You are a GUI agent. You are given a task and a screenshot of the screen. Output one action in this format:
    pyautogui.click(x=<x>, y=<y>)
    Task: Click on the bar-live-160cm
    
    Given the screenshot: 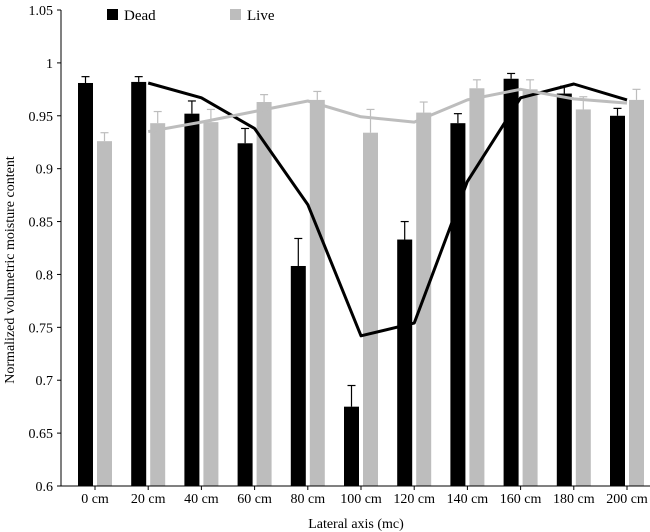 What is the action you would take?
    pyautogui.click(x=530, y=287)
    